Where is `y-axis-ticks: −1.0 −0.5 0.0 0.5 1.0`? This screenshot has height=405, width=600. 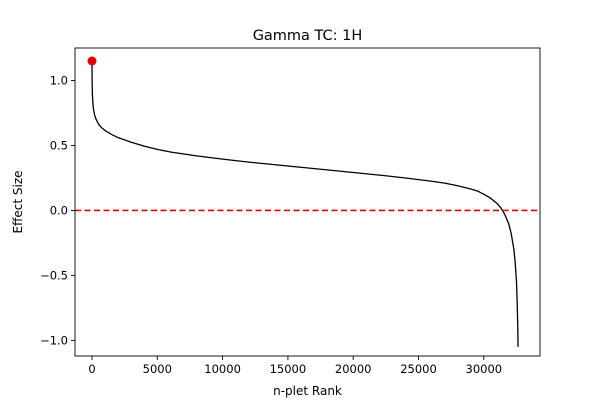
y-axis-ticks: −1.0 −0.5 0.0 0.5 1.0 is located at coordinates (57, 210).